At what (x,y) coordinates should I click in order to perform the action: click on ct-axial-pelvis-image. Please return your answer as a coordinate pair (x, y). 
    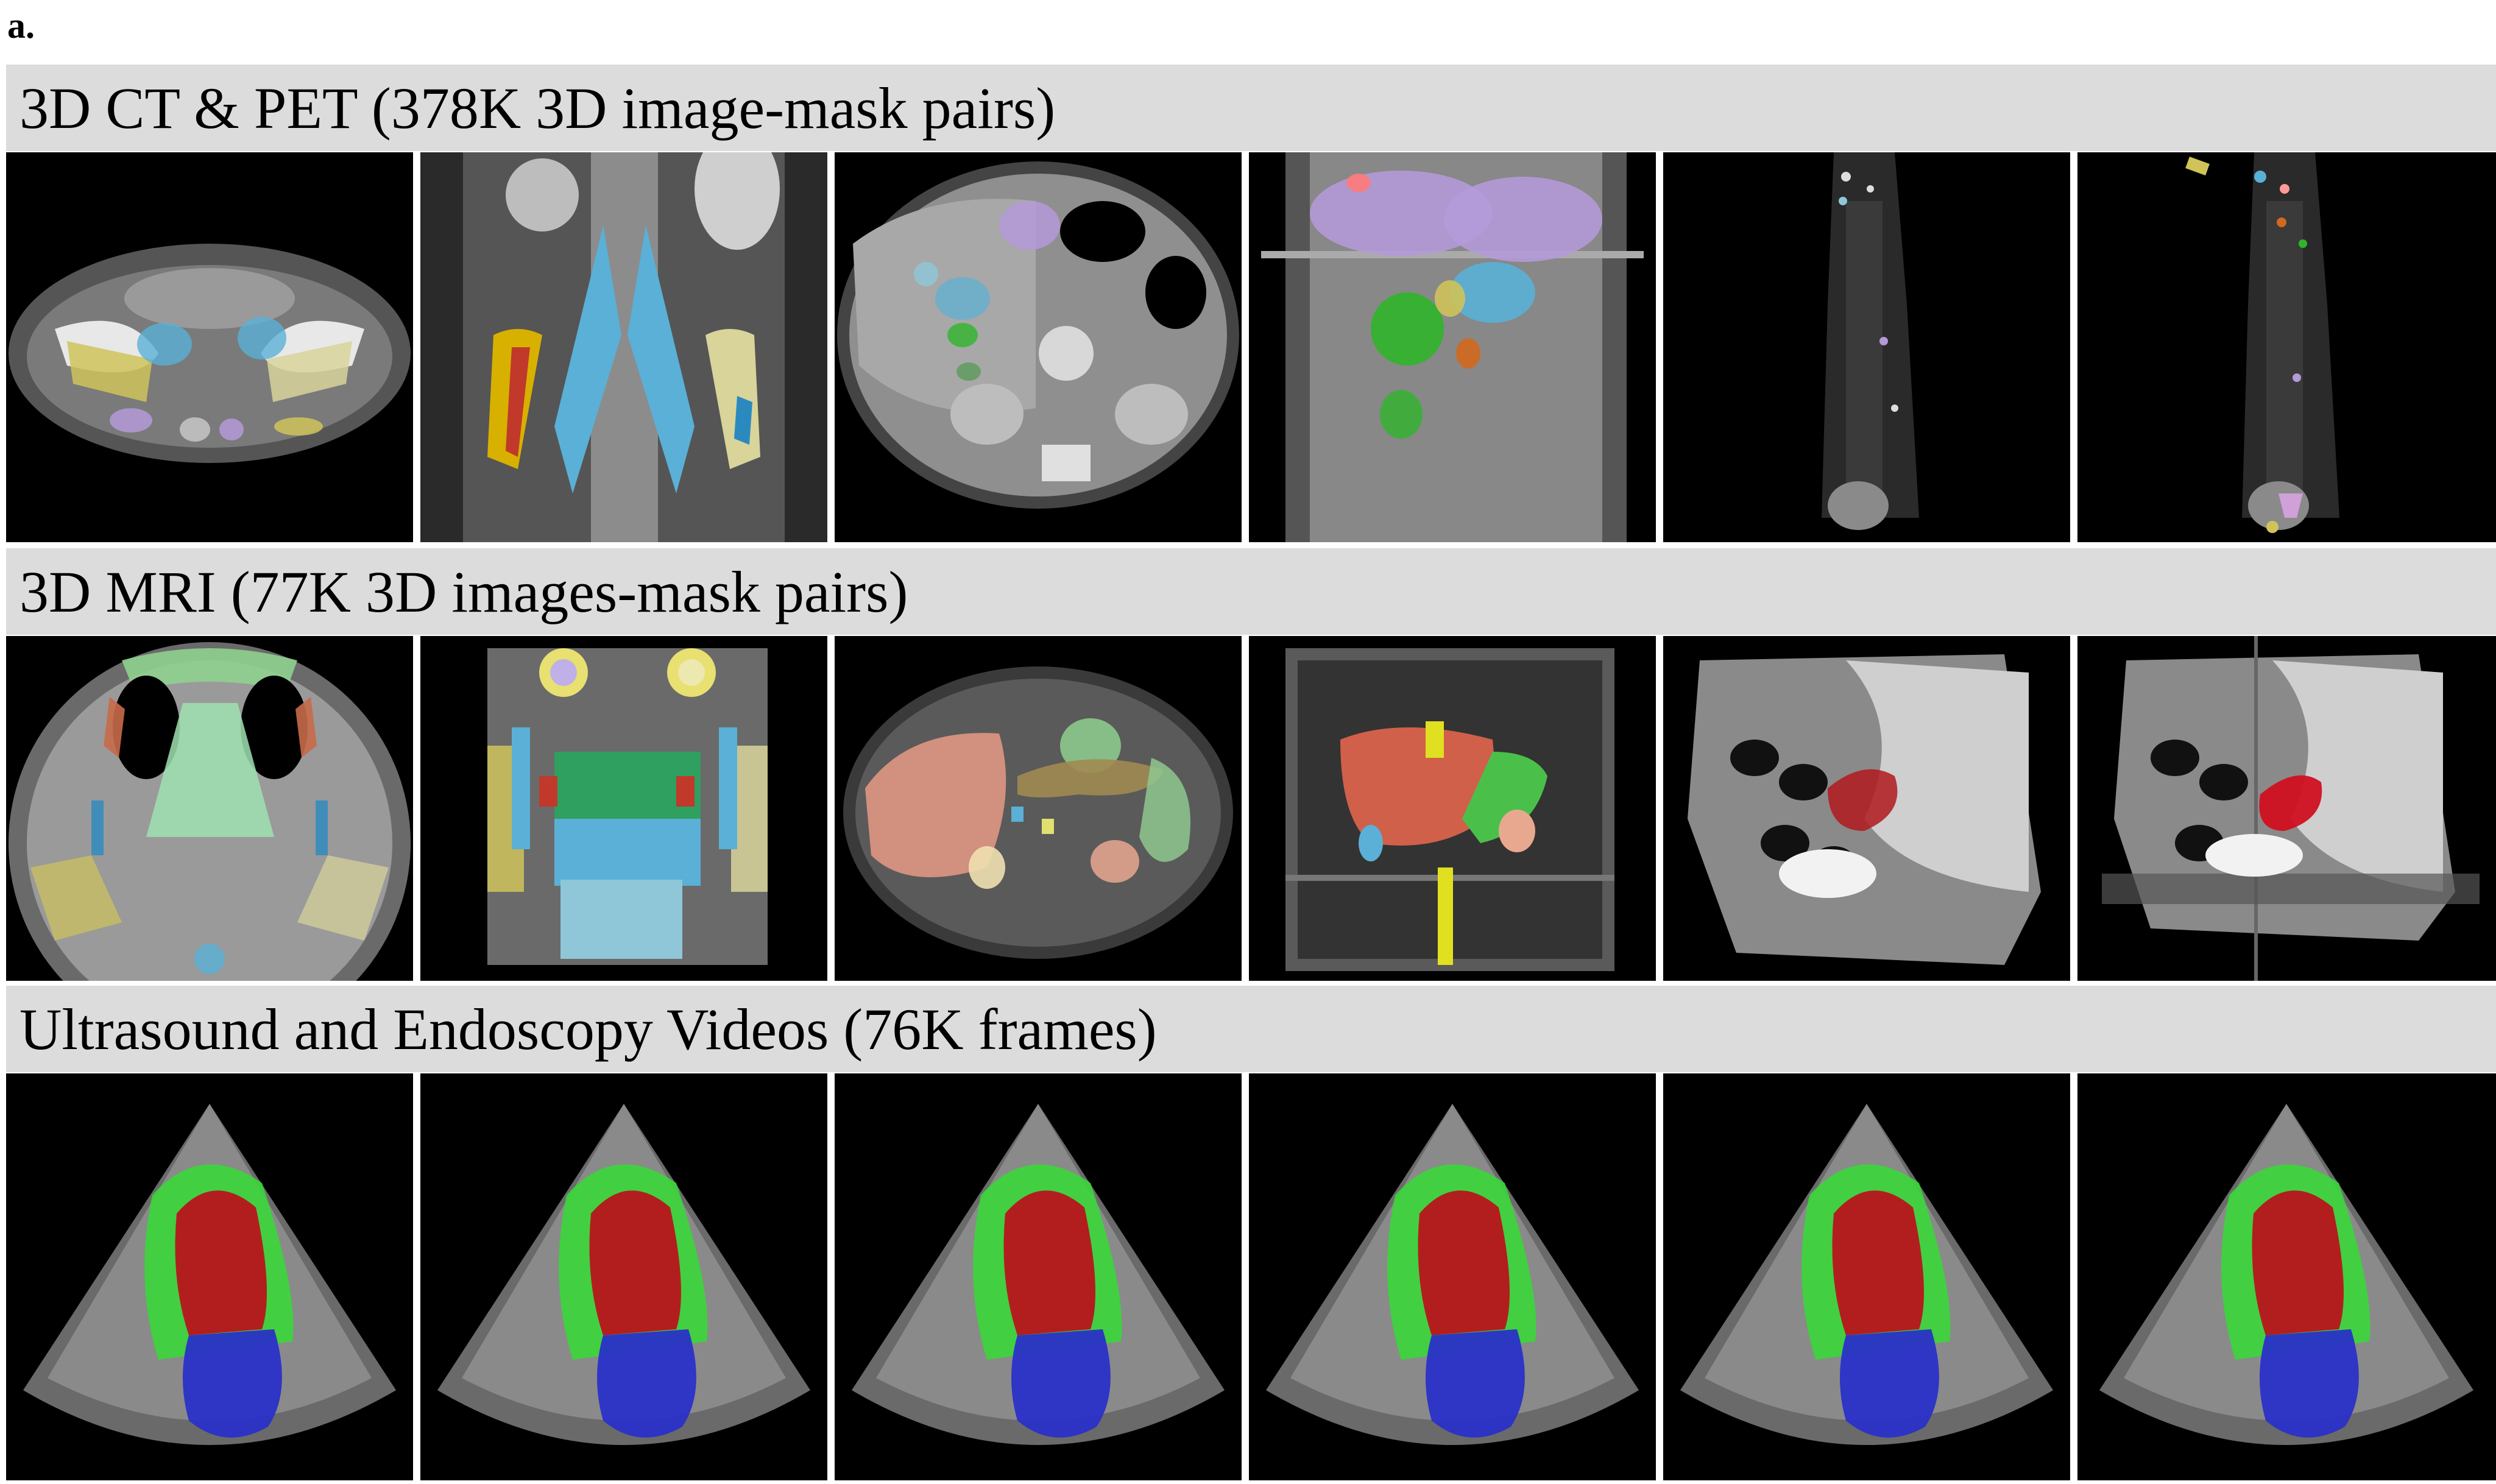
    Looking at the image, I should click on (209, 347).